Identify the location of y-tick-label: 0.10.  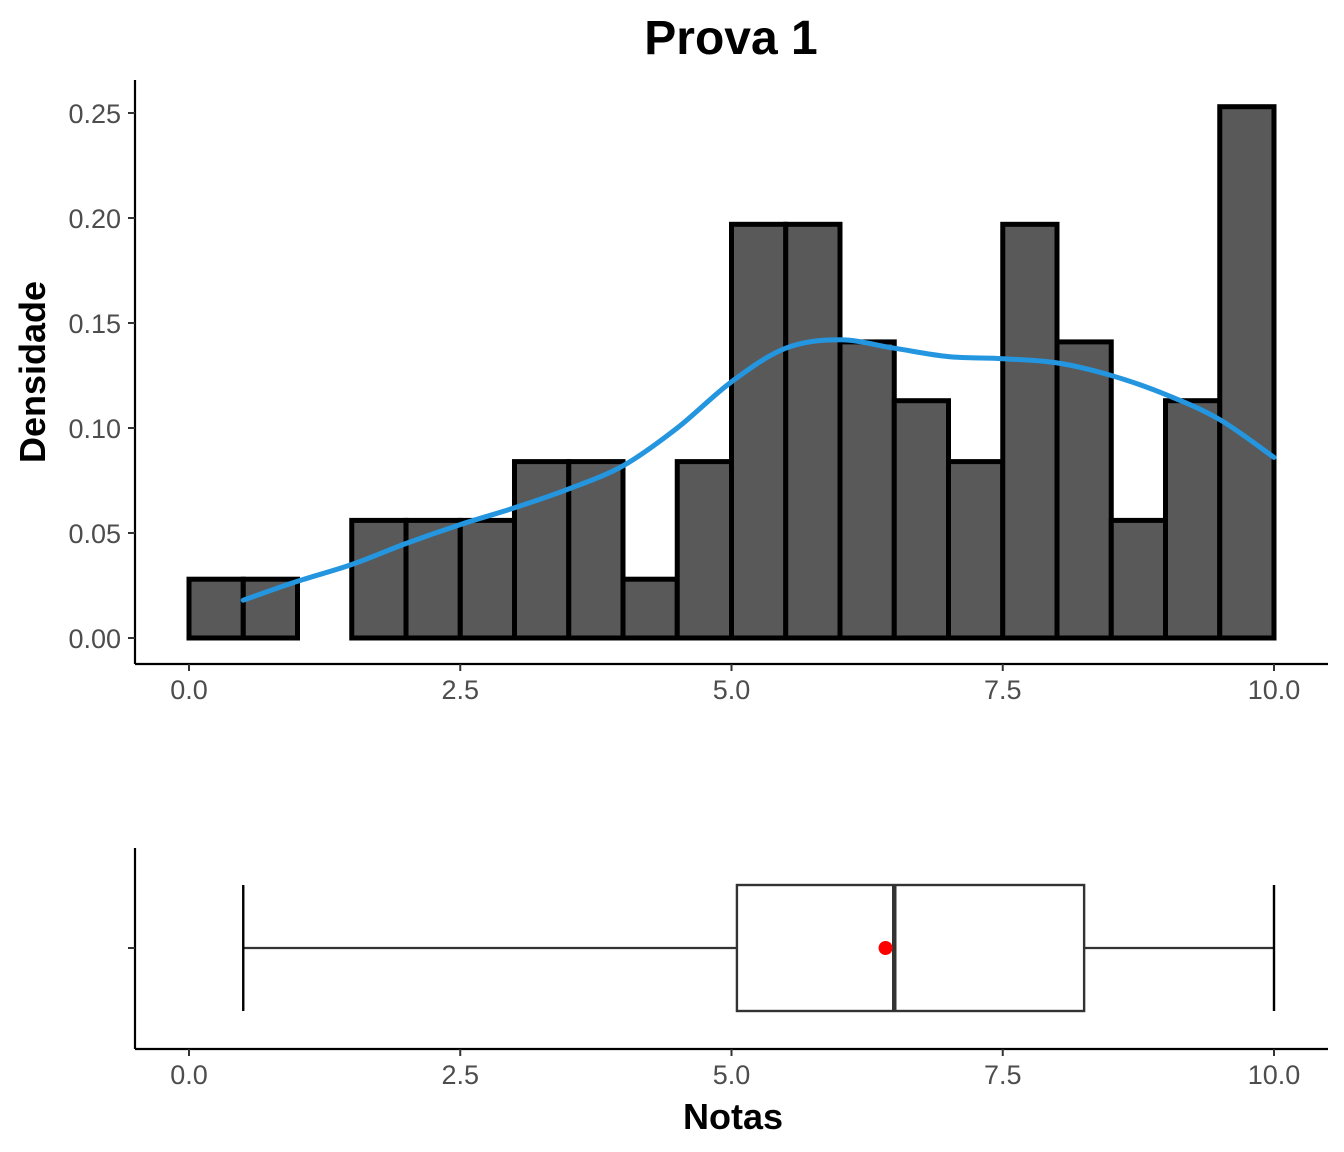
(94, 429).